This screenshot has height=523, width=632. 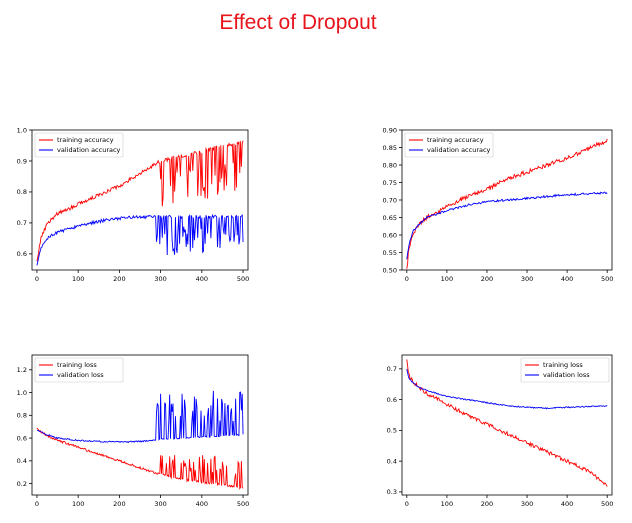 What do you see at coordinates (390, 253) in the screenshot?
I see `y-tick-label: 0.55` at bounding box center [390, 253].